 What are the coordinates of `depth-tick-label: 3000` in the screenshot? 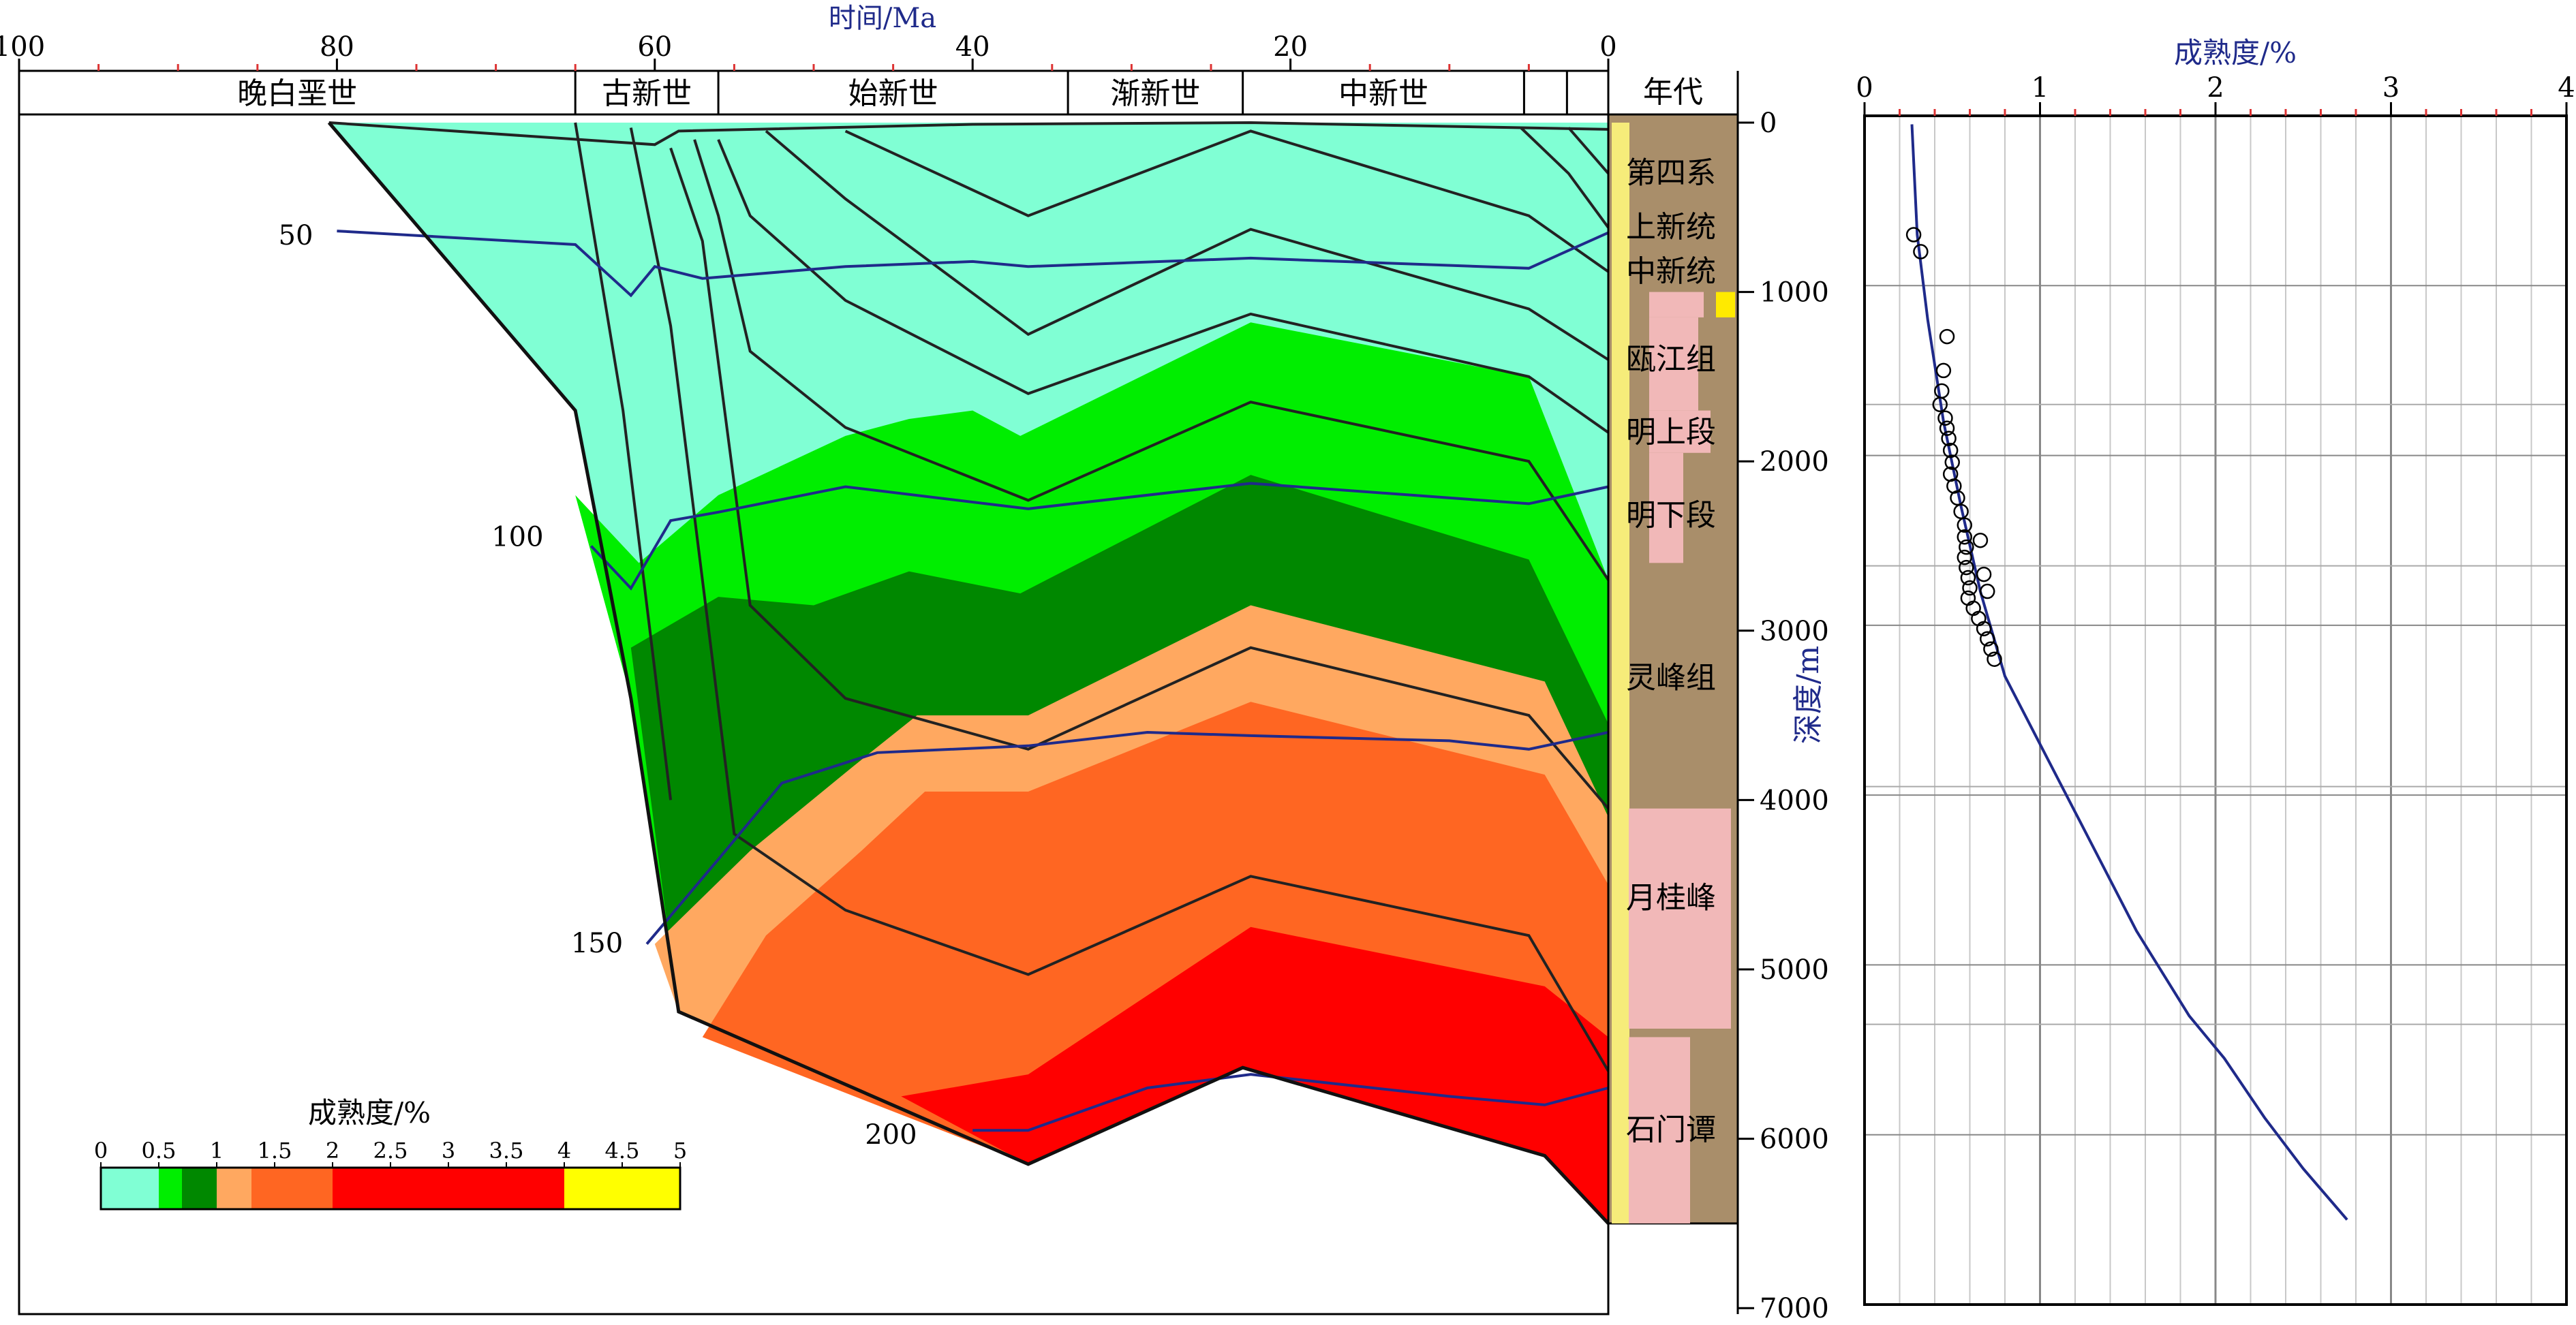 It's located at (1794, 631).